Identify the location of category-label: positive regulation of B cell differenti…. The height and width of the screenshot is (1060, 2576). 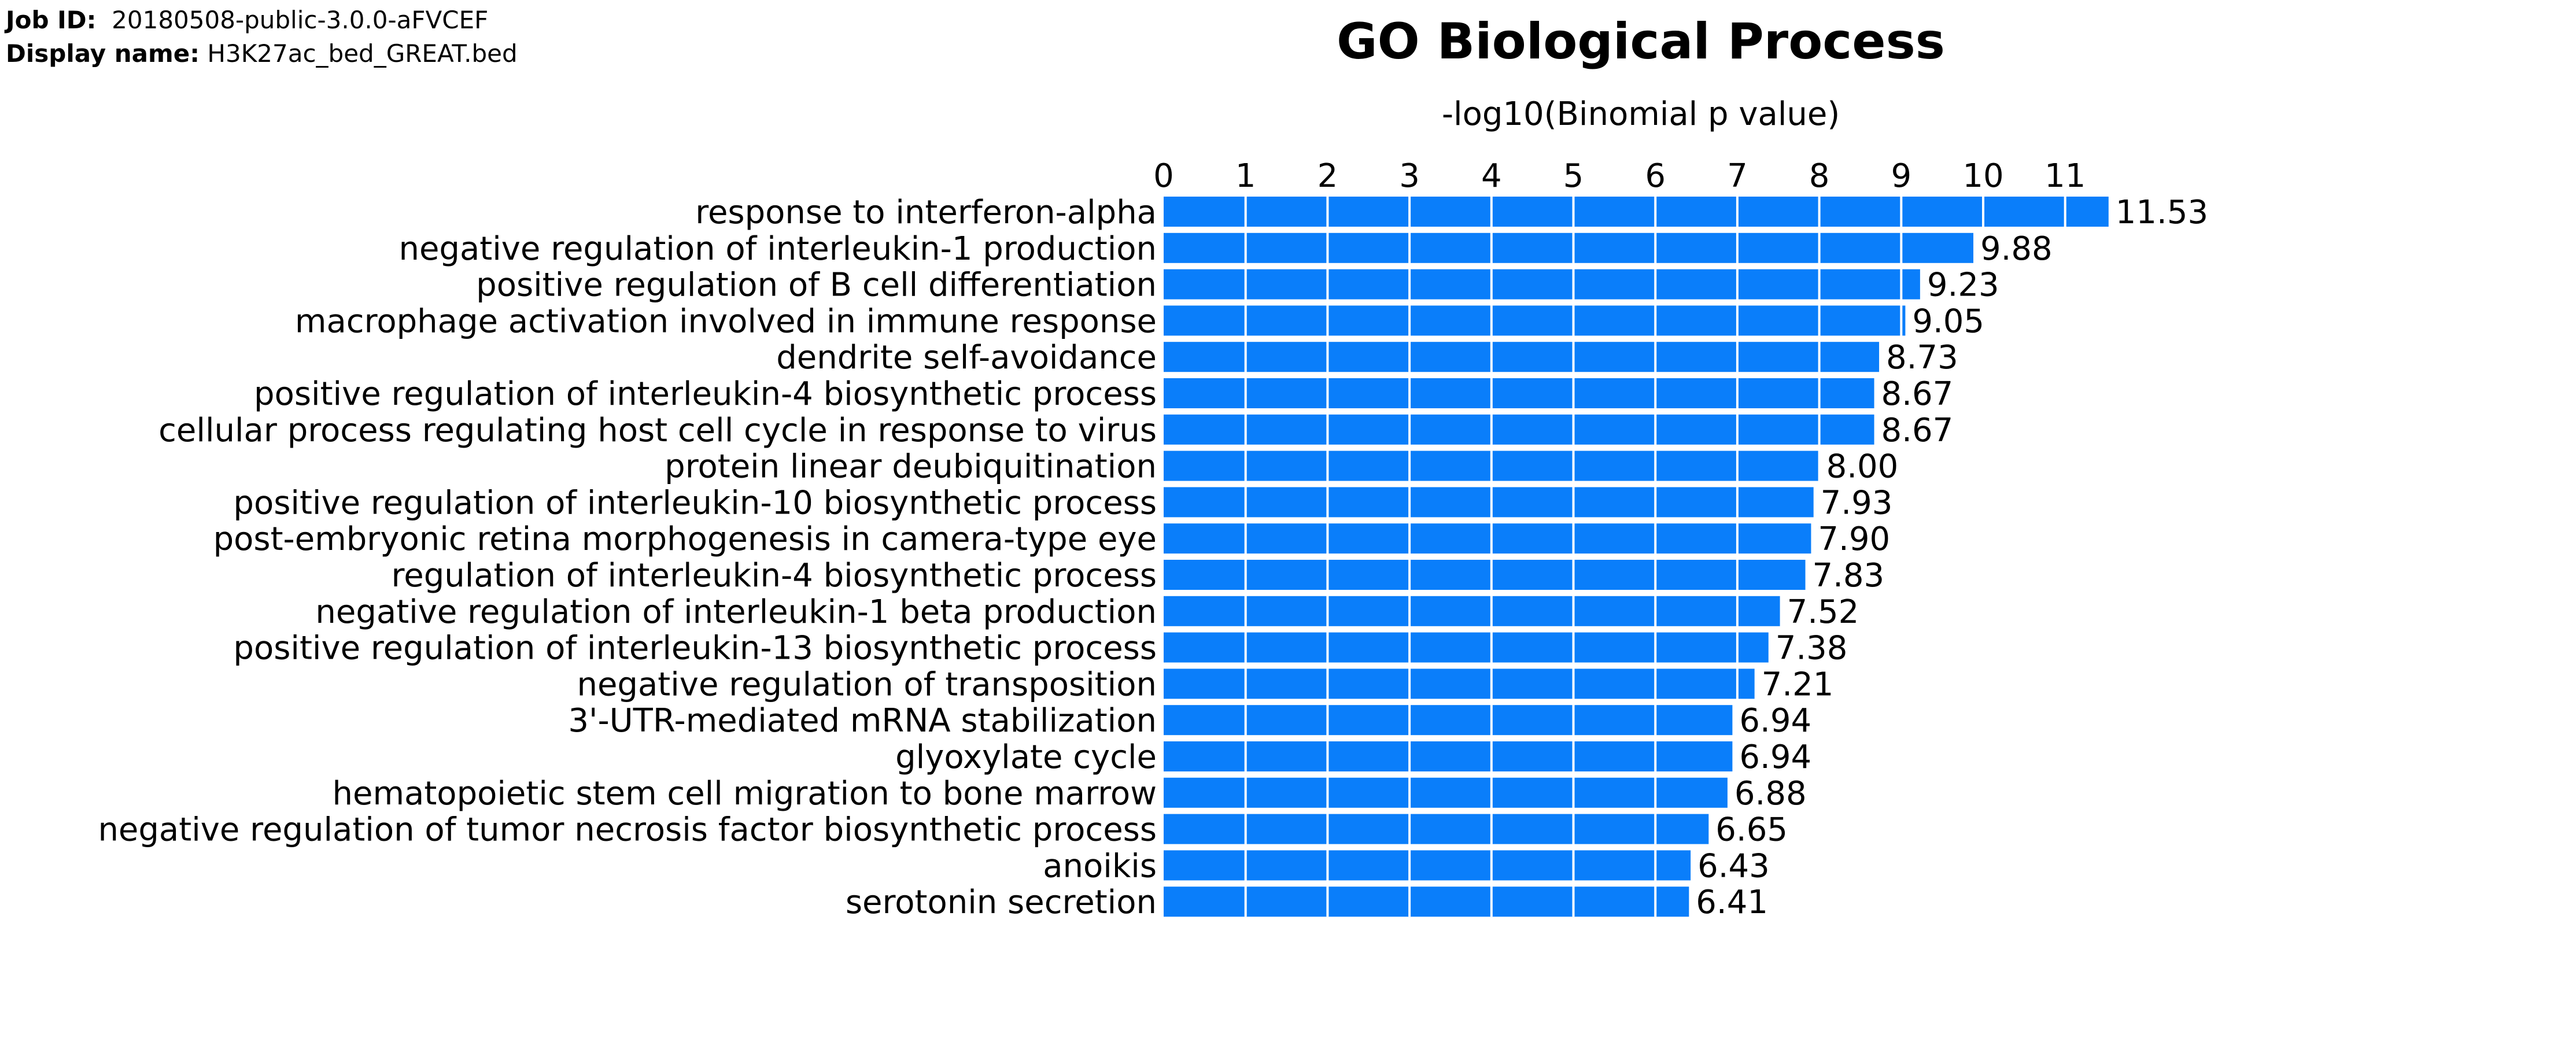
(816, 285).